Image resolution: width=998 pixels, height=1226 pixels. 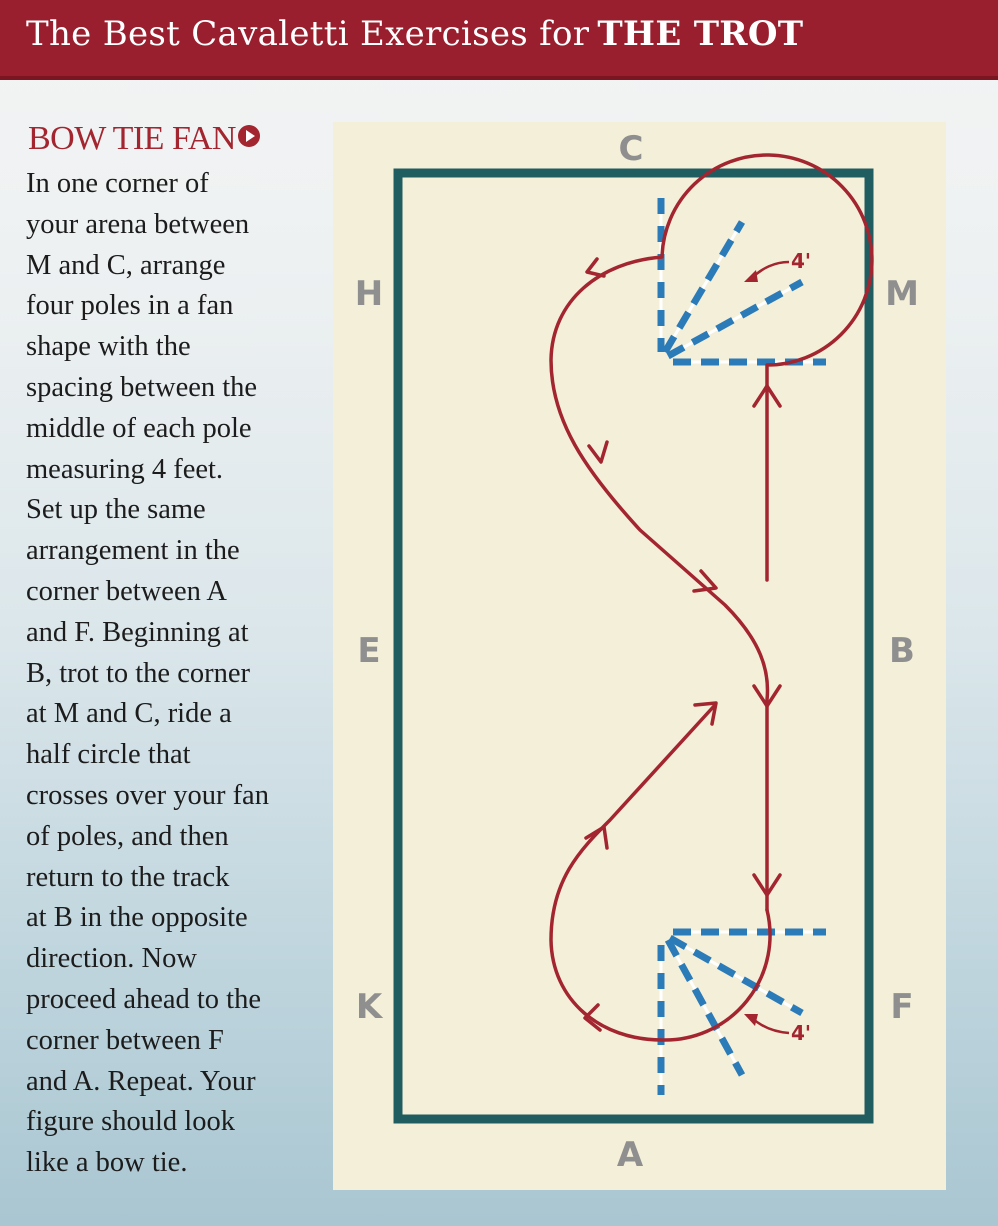 I want to click on header-title: The Best Cavaletti Exercises for THE TROT, so click(x=414, y=34).